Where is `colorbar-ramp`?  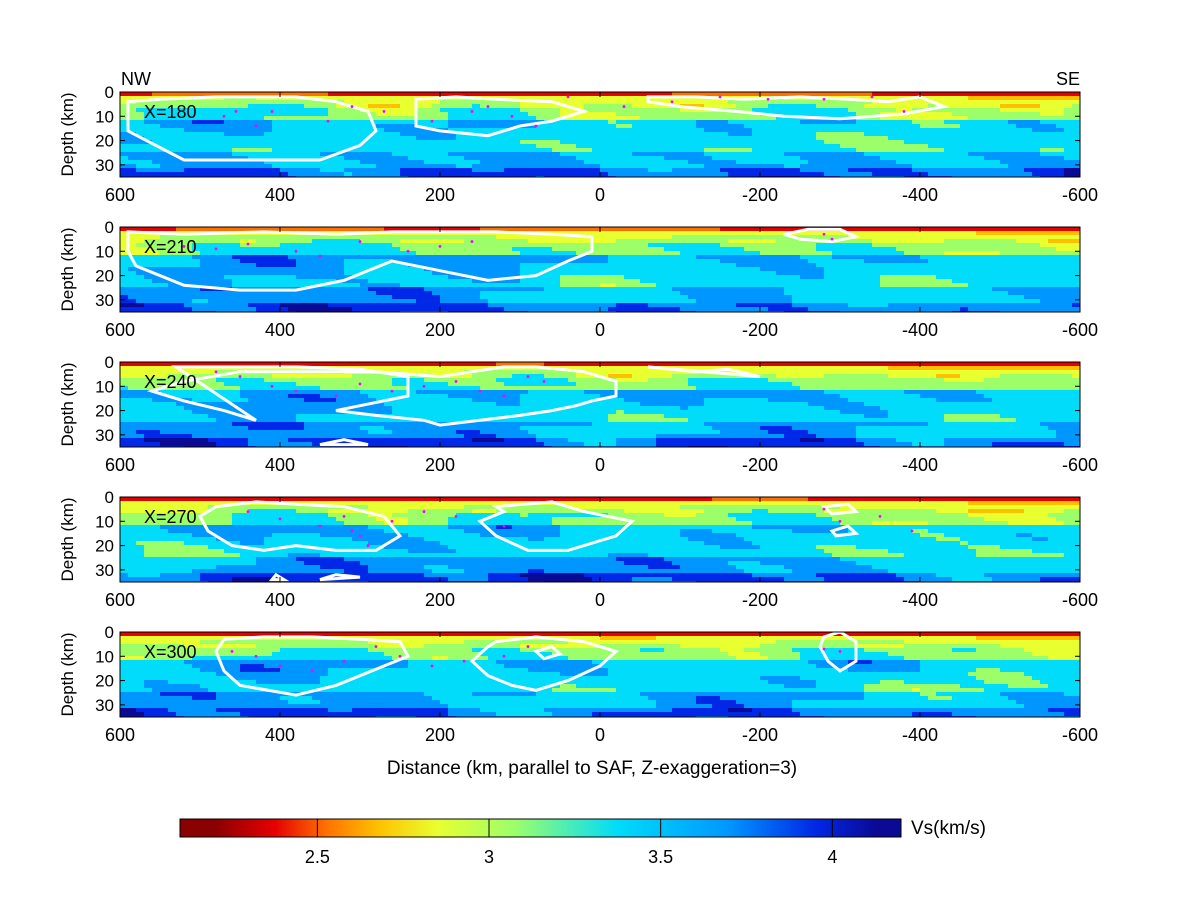 colorbar-ramp is located at coordinates (540, 828).